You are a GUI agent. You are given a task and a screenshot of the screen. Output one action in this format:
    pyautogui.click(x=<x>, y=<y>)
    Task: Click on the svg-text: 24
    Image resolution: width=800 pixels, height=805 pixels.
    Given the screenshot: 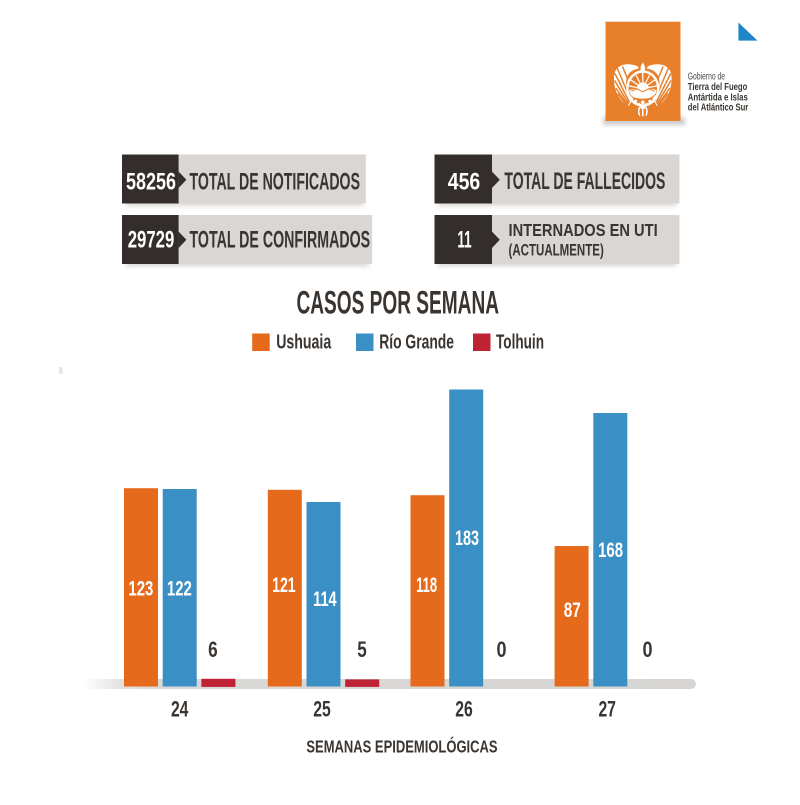 What is the action you would take?
    pyautogui.click(x=180, y=709)
    